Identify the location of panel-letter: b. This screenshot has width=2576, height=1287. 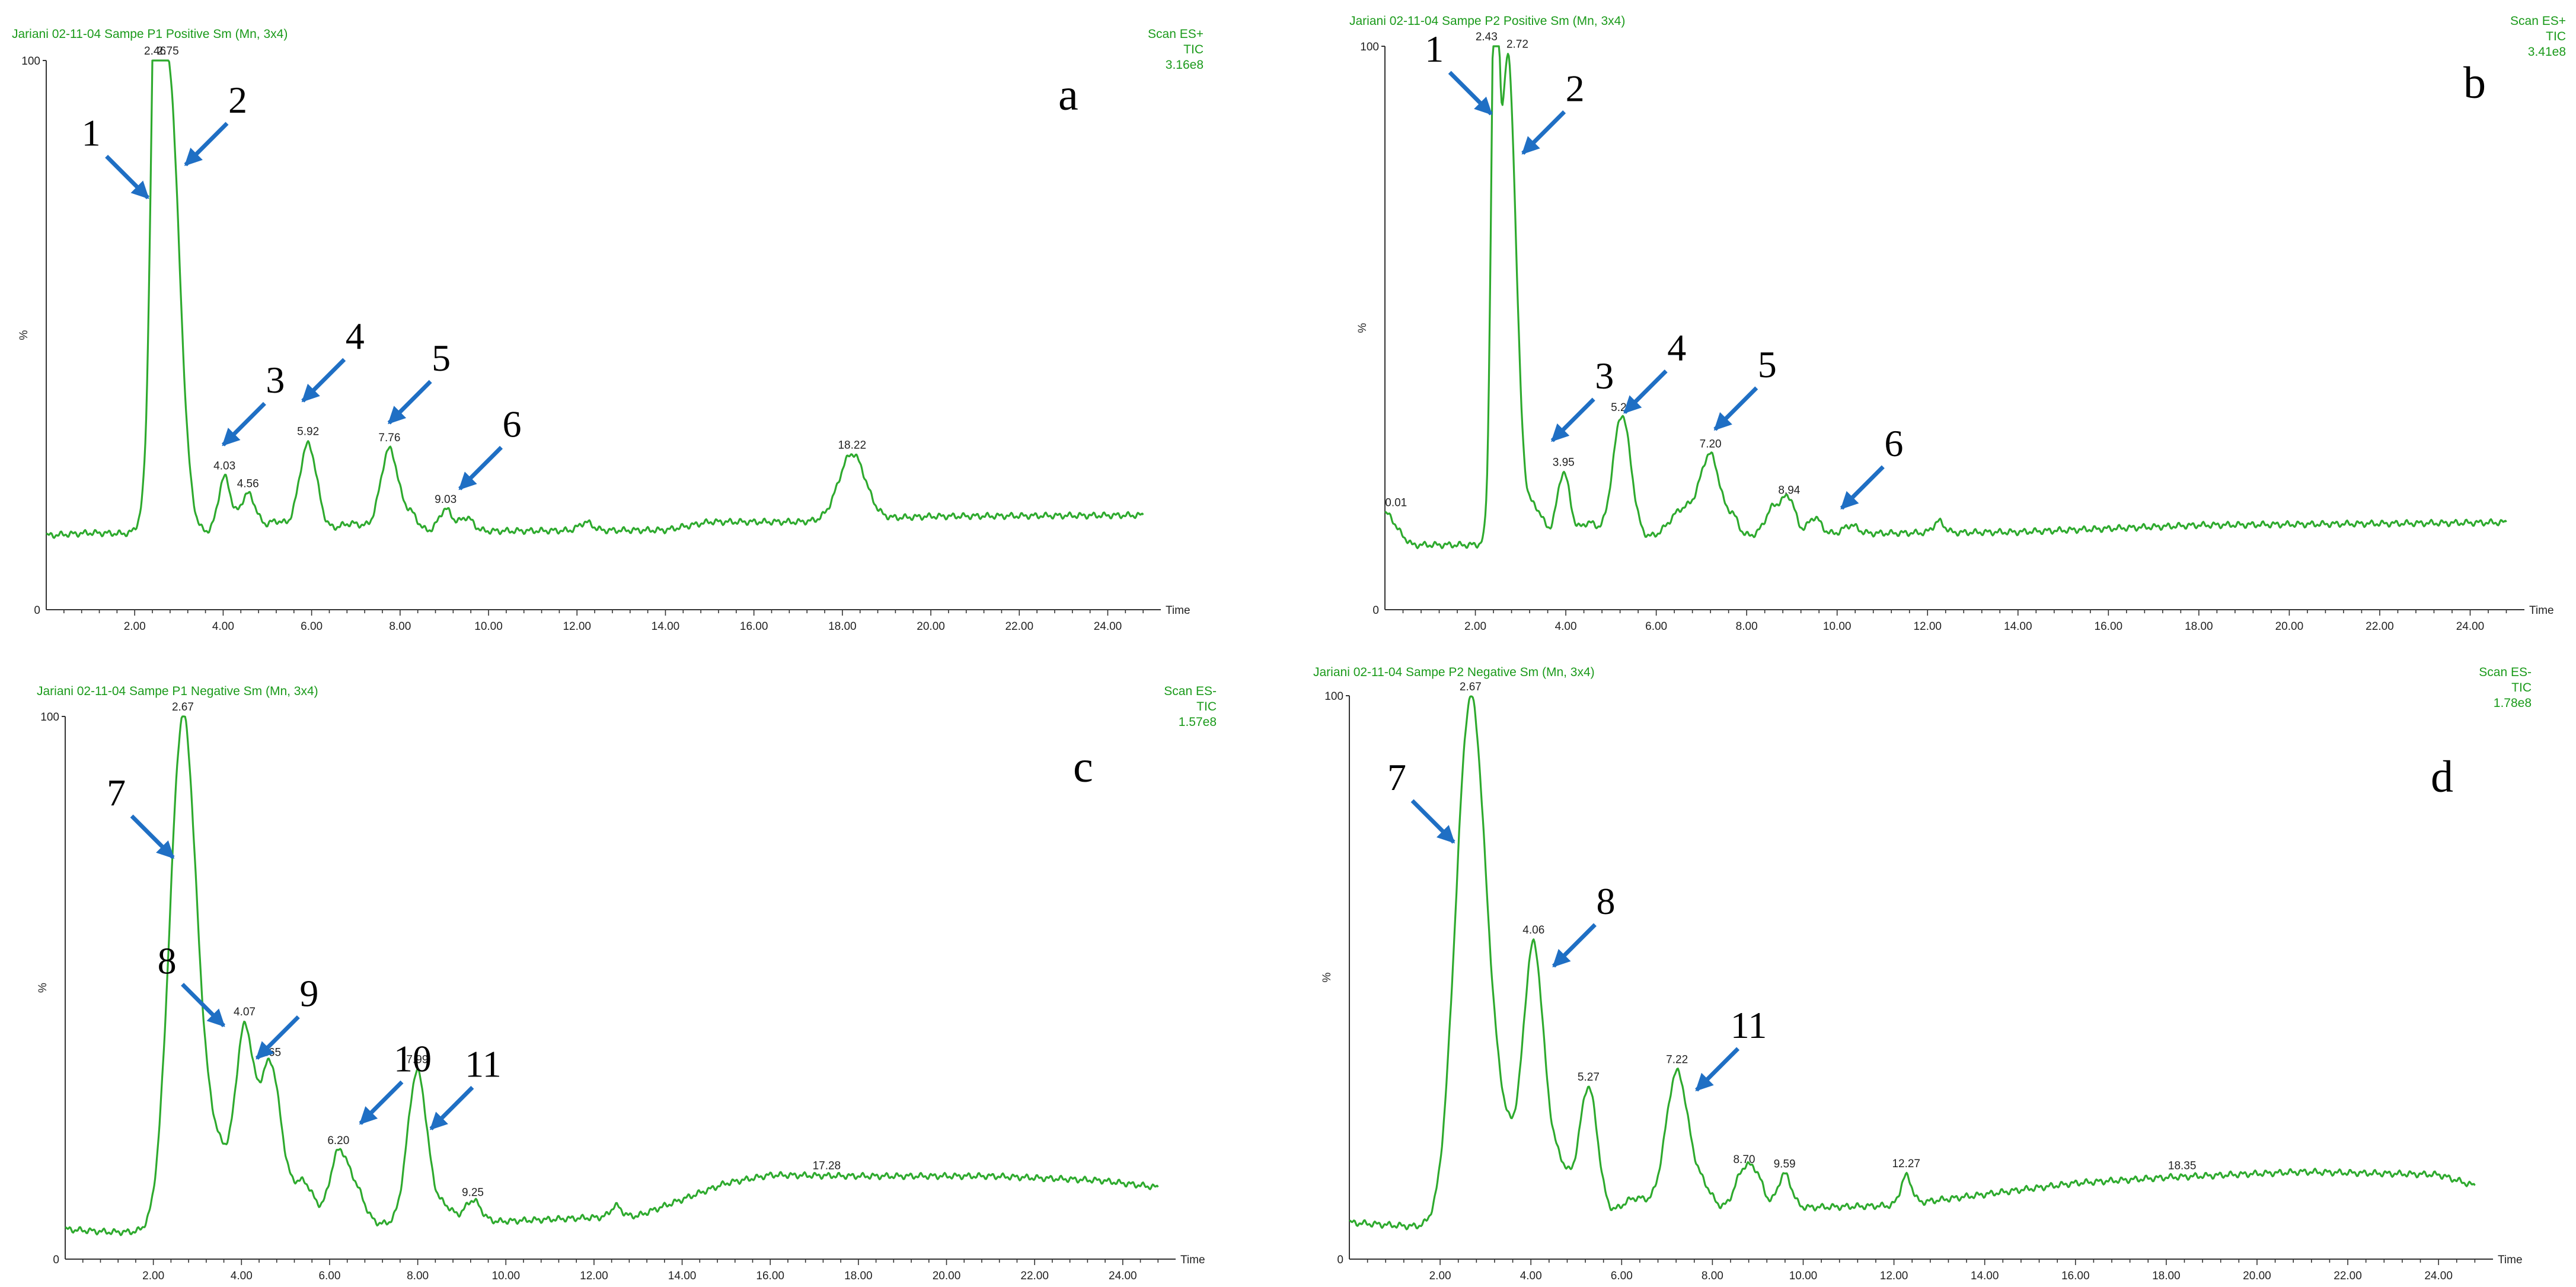
(2474, 83).